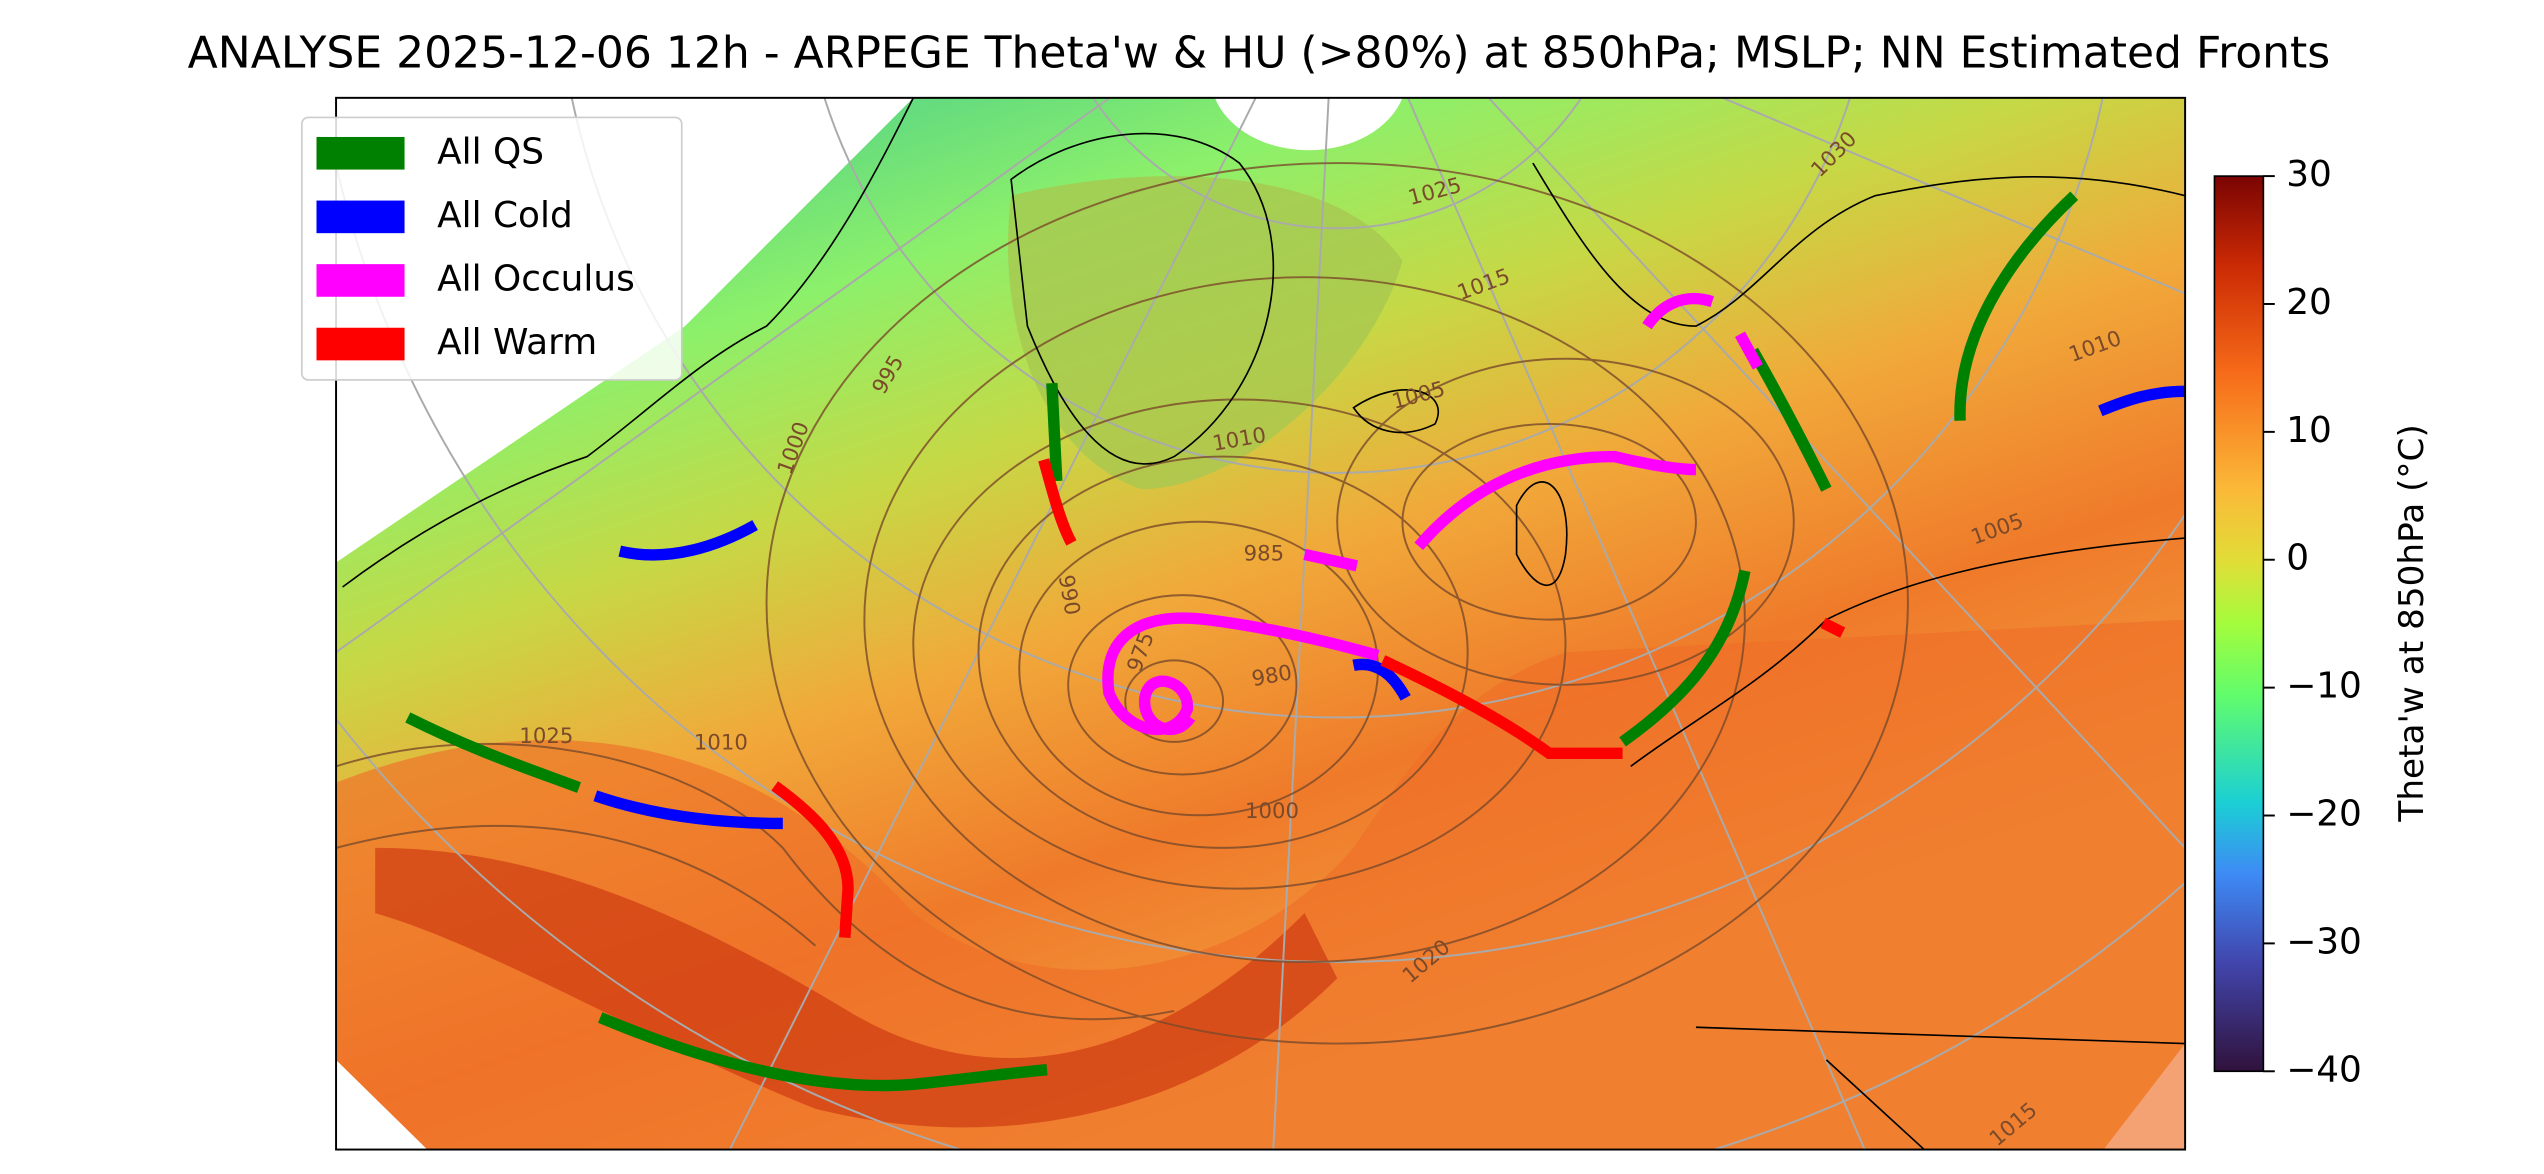  What do you see at coordinates (2297, 558) in the screenshot?
I see `colorbar-tick-label: 0` at bounding box center [2297, 558].